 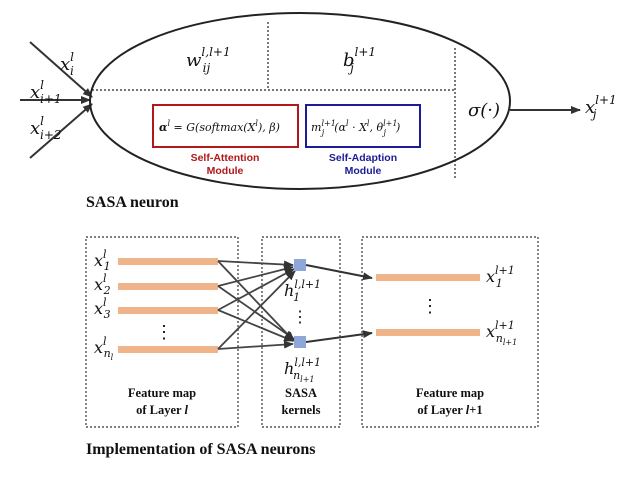 What do you see at coordinates (363, 158) in the screenshot?
I see `self-adaption-label-line1: Self-Adaption` at bounding box center [363, 158].